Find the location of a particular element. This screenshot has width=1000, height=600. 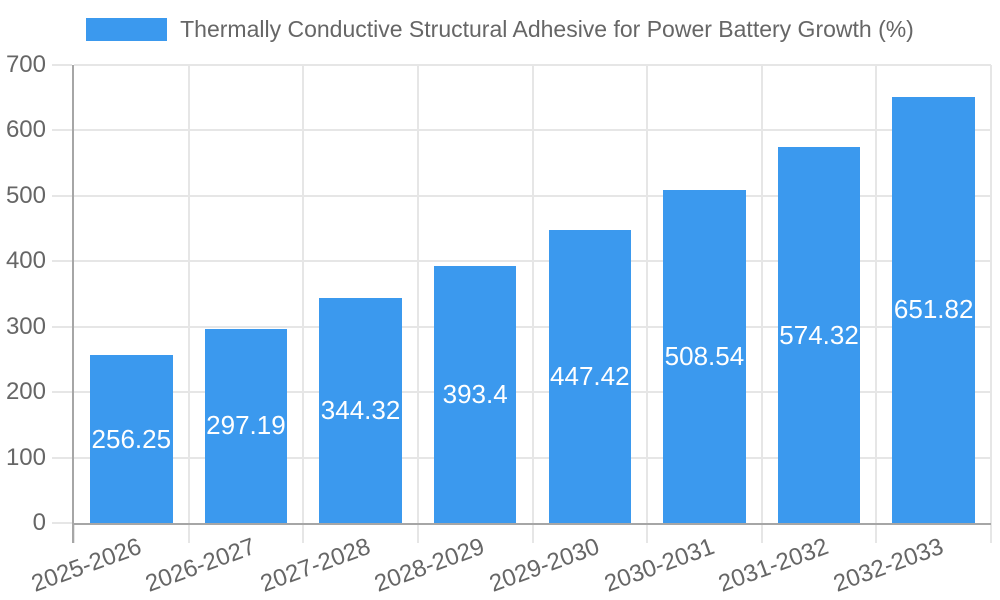

x-axis-category-label: 2029-2030 is located at coordinates (544, 565).